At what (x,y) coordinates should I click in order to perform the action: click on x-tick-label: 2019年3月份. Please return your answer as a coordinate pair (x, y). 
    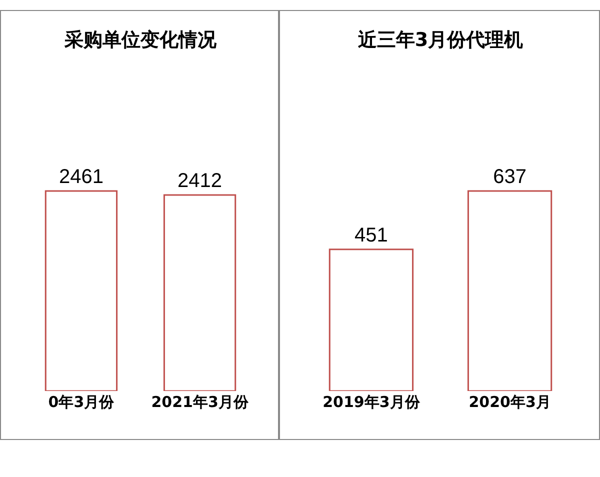
    Looking at the image, I should click on (371, 402).